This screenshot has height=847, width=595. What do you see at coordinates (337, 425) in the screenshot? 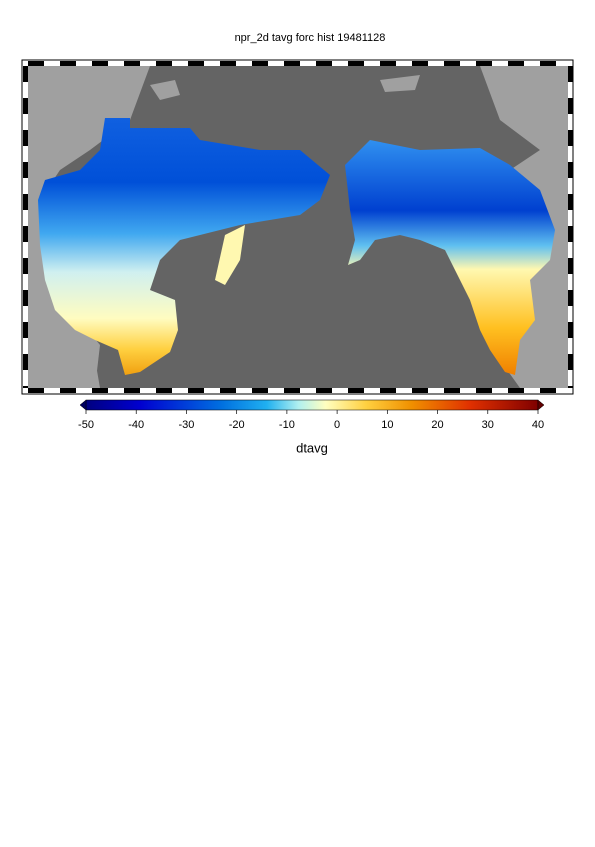
I see `colorbar-tick-label: 0` at bounding box center [337, 425].